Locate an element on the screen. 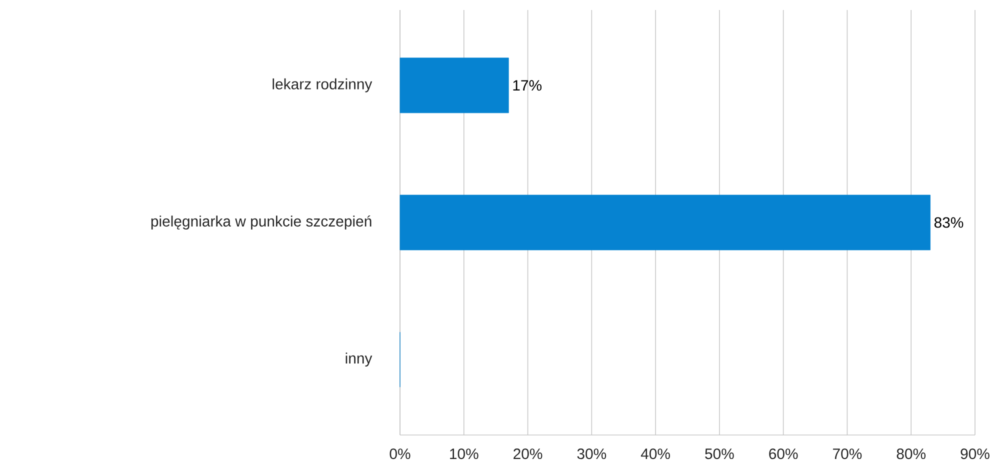 This screenshot has width=992, height=475. y-tick-label: inny is located at coordinates (359, 359).